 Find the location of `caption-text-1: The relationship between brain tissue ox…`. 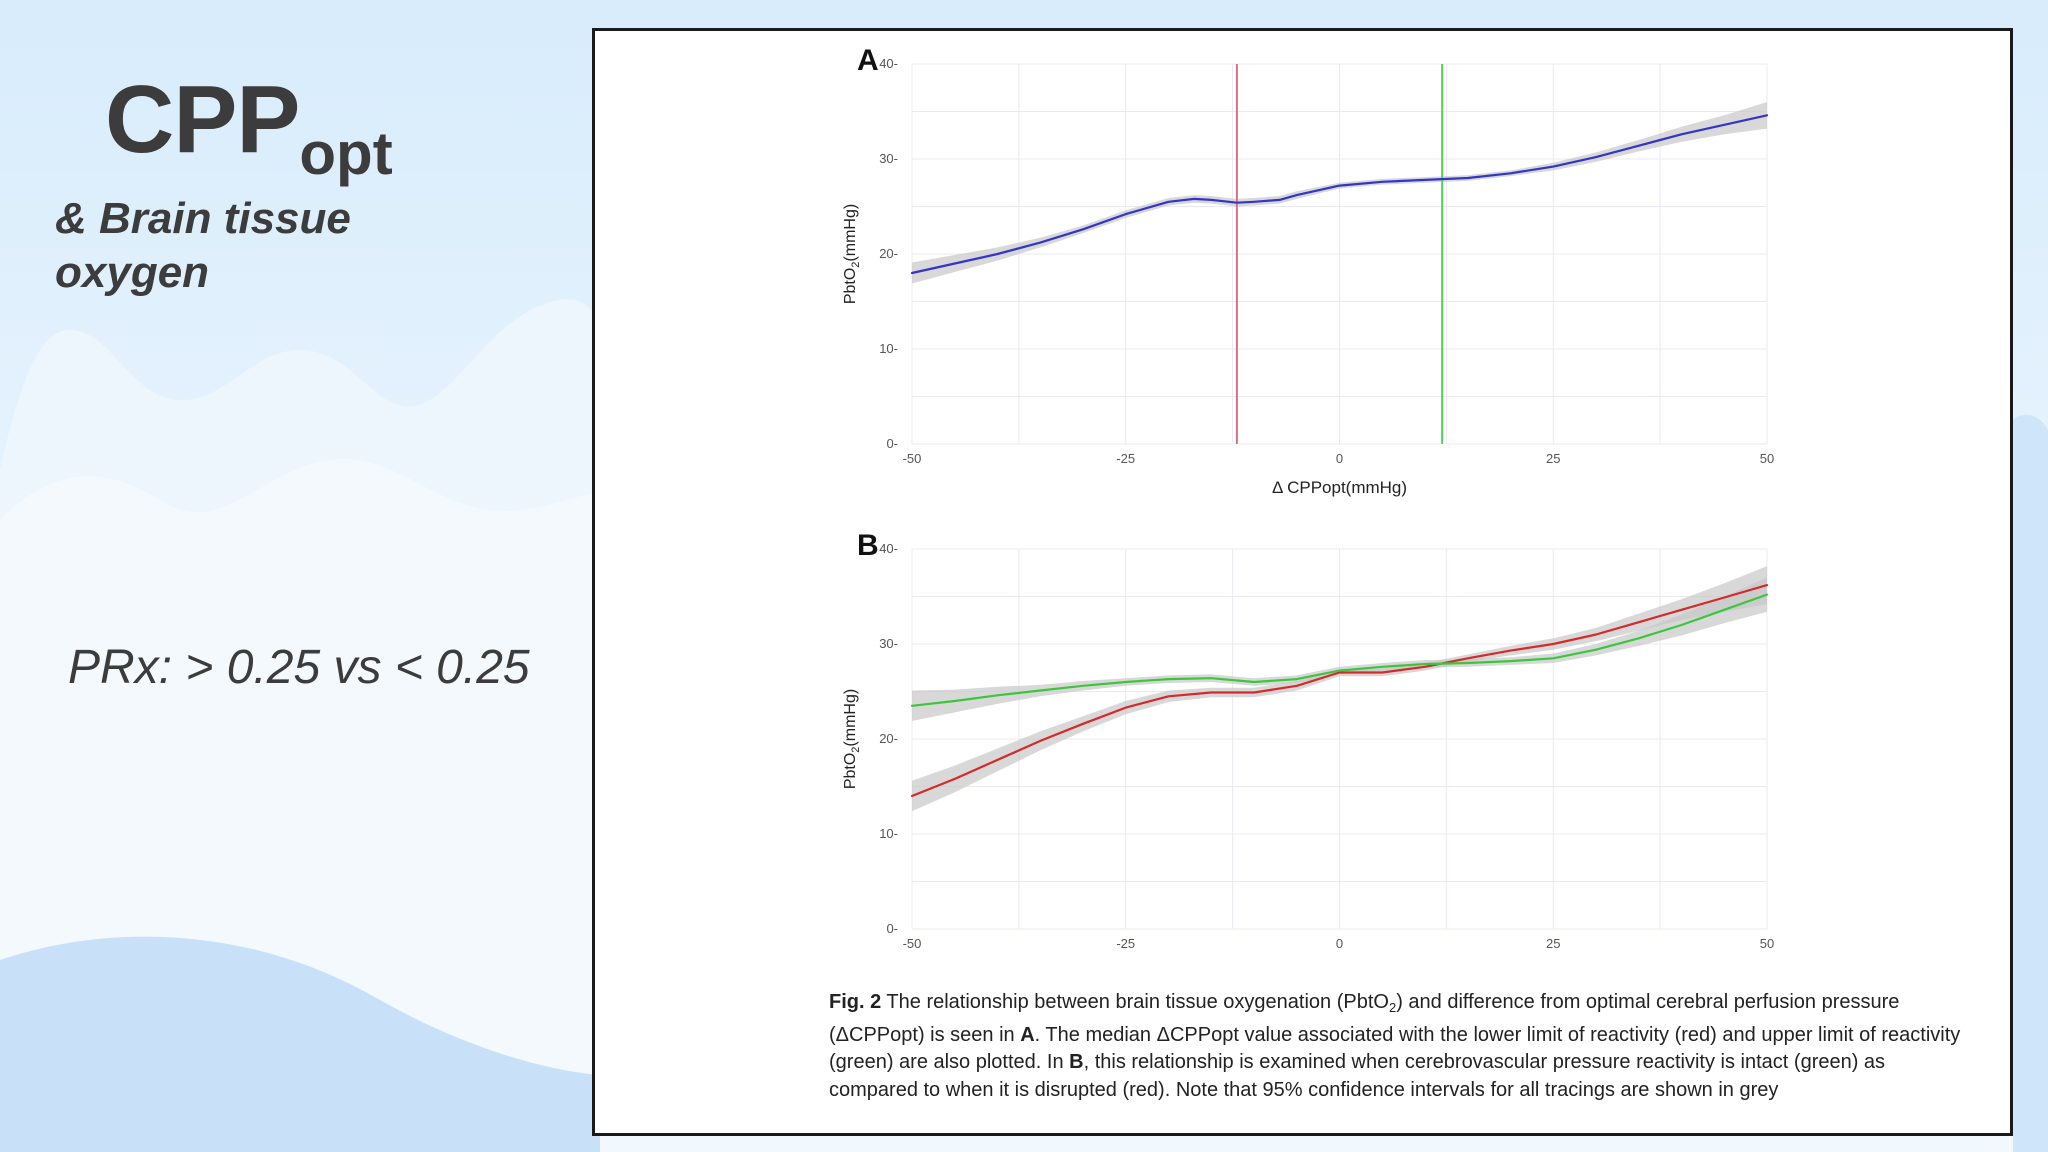

caption-text-1: The relationship between brain tissue ox… is located at coordinates (1135, 1002).